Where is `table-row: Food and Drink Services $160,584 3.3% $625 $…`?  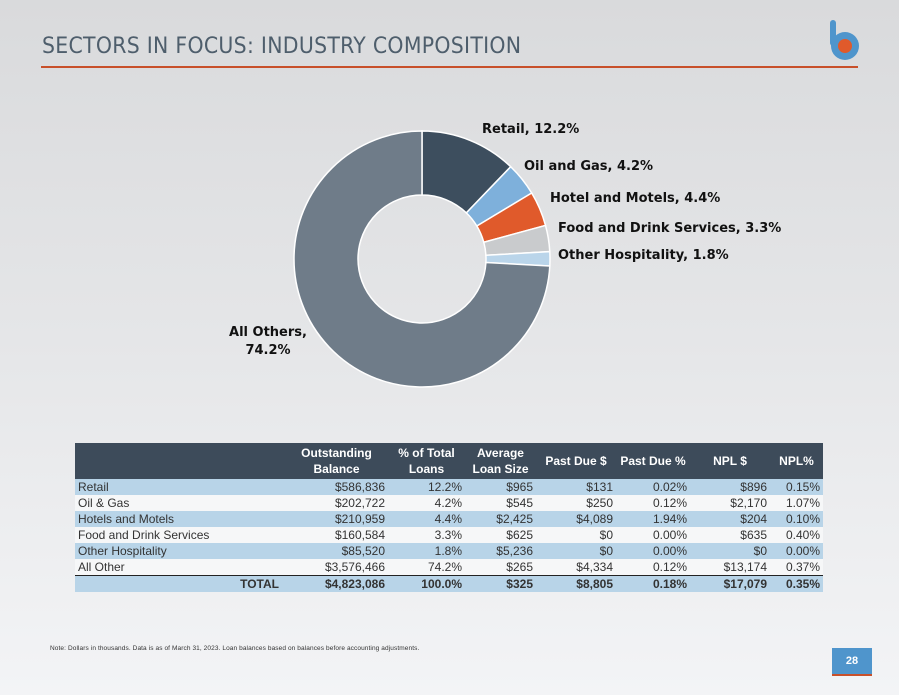 table-row: Food and Drink Services $160,584 3.3% $625 $… is located at coordinates (449, 535).